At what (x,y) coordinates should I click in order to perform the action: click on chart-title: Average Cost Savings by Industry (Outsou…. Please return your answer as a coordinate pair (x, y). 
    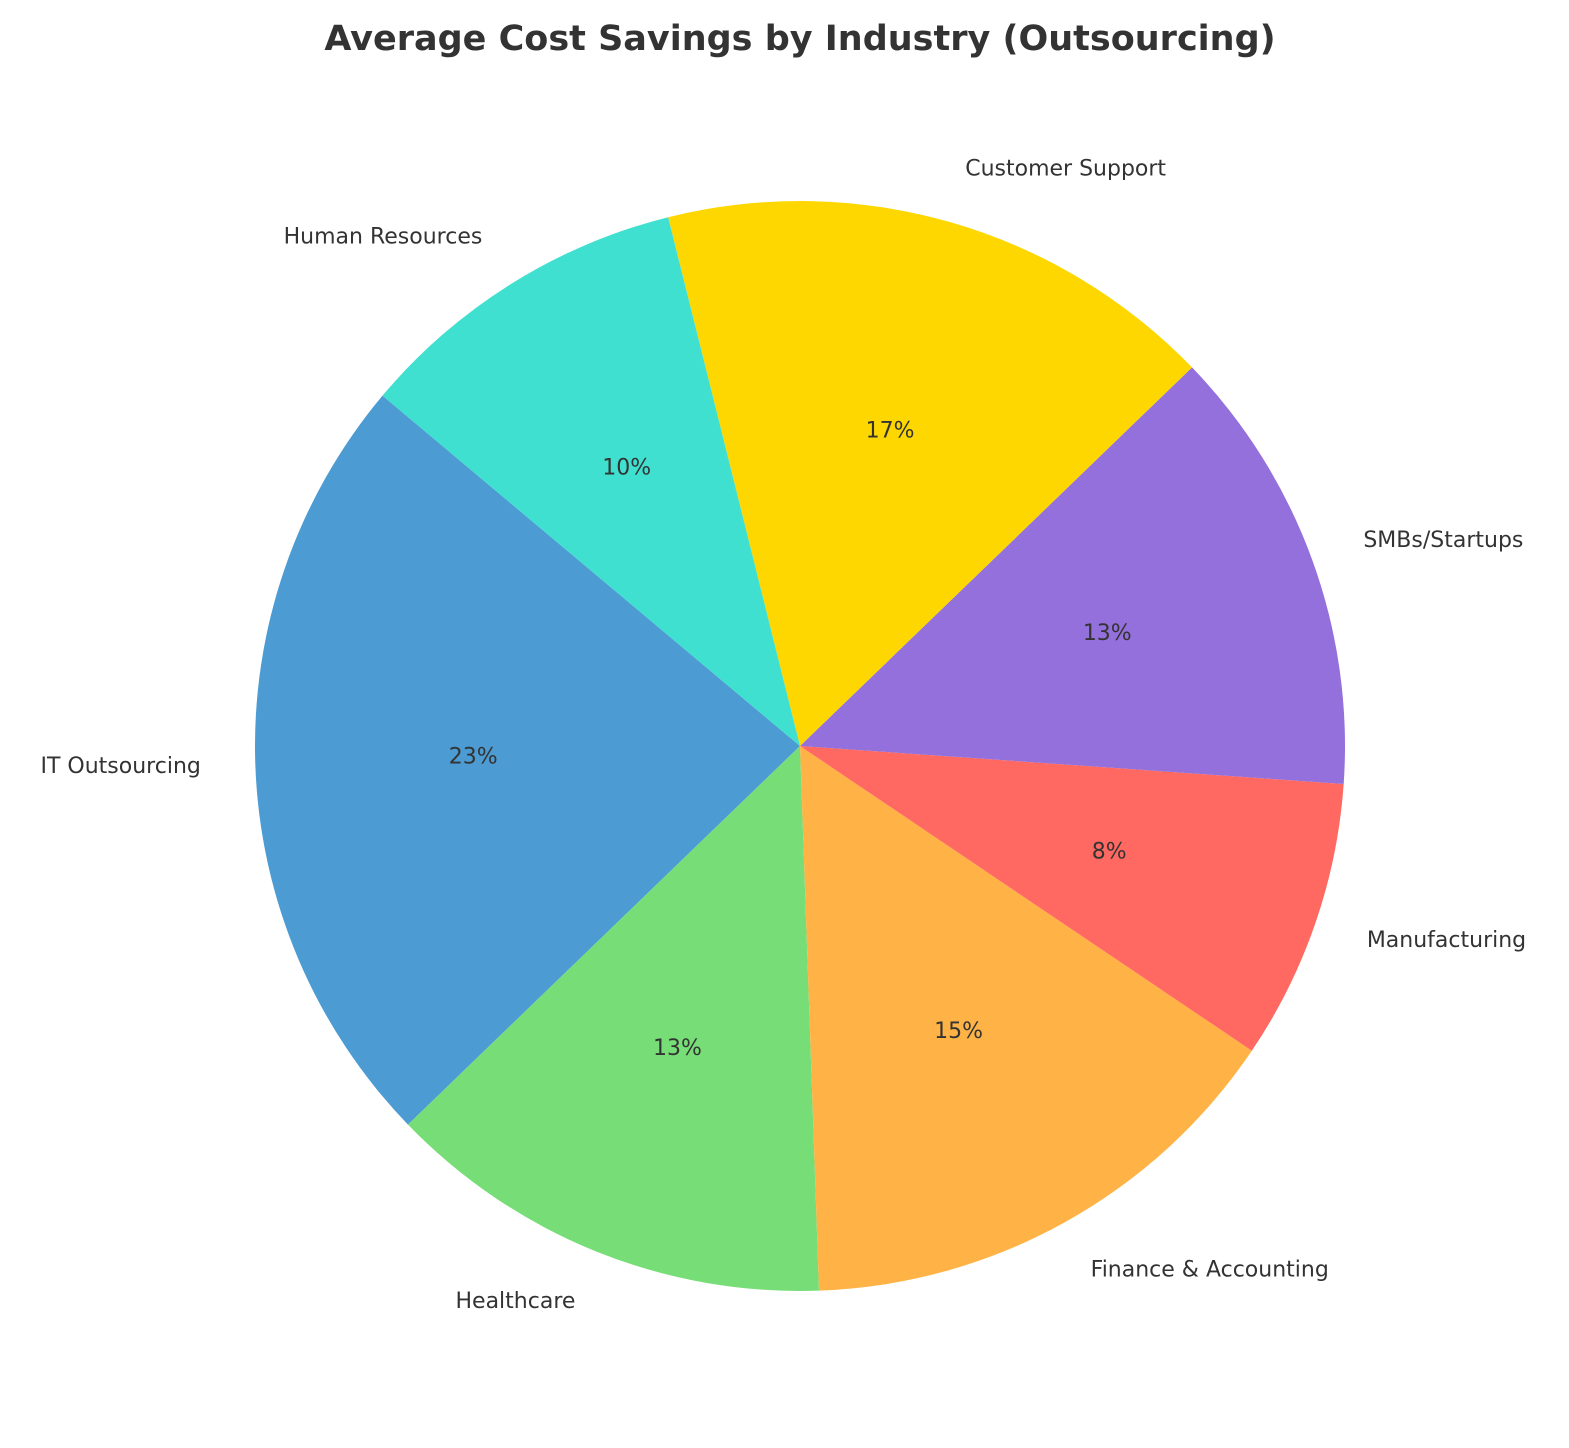
    Looking at the image, I should click on (799, 39).